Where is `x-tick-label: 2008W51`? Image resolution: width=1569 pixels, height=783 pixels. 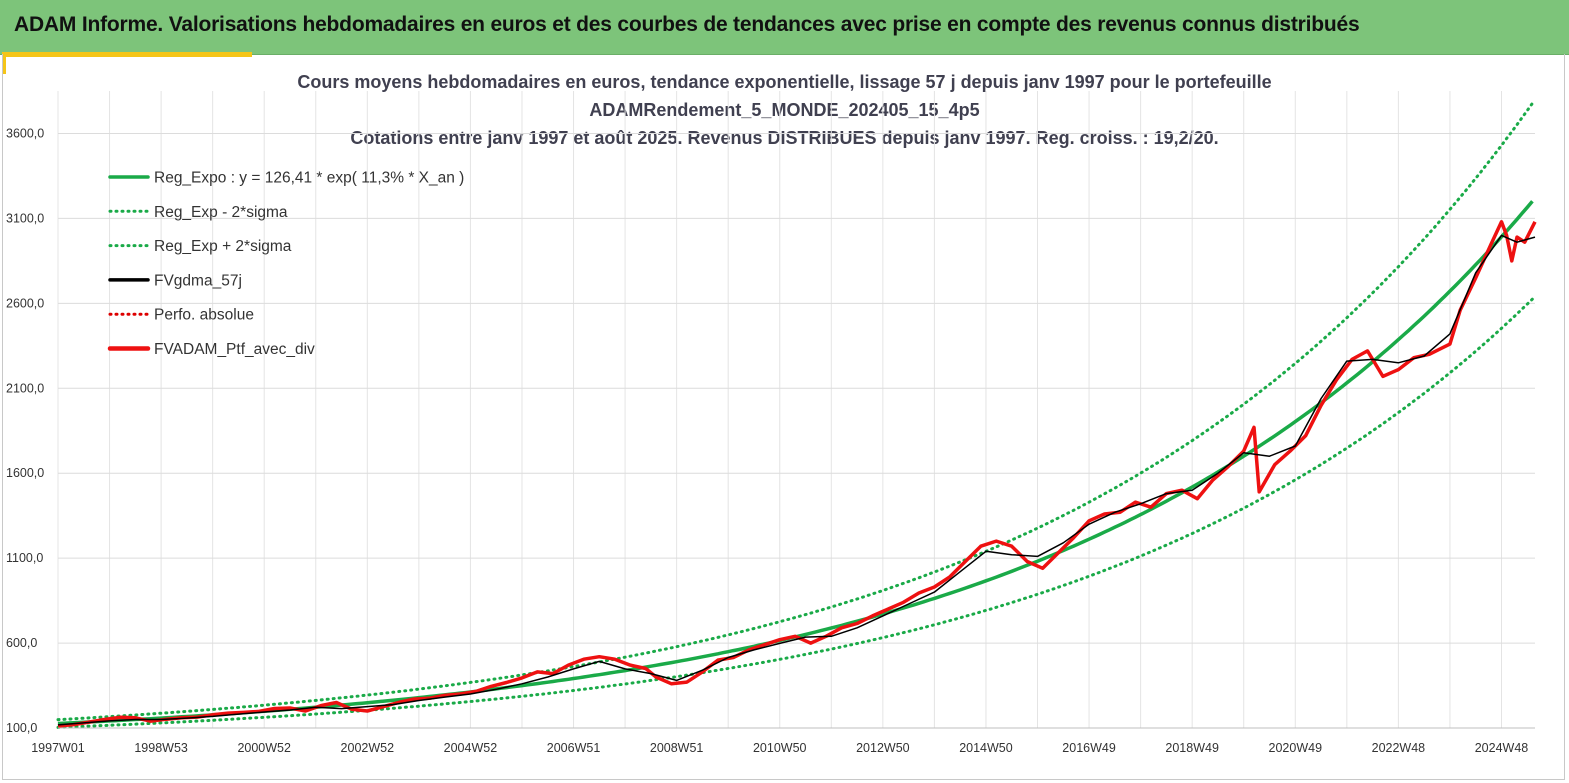 x-tick-label: 2008W51 is located at coordinates (677, 748).